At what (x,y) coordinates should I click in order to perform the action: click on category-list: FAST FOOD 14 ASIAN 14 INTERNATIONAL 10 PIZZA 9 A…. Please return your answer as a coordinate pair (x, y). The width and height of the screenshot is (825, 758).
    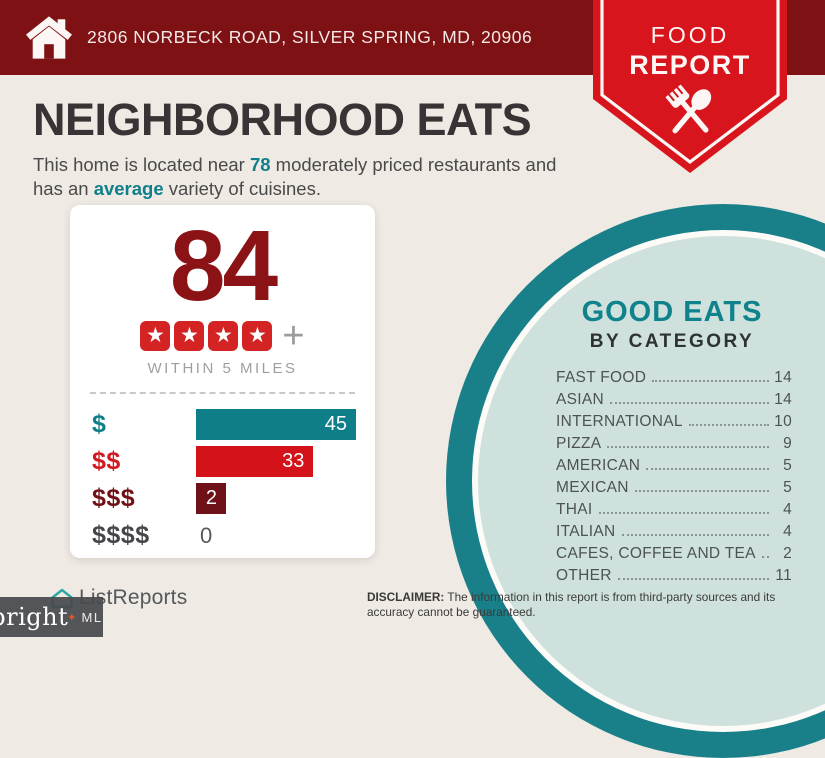
    Looking at the image, I should click on (672, 479).